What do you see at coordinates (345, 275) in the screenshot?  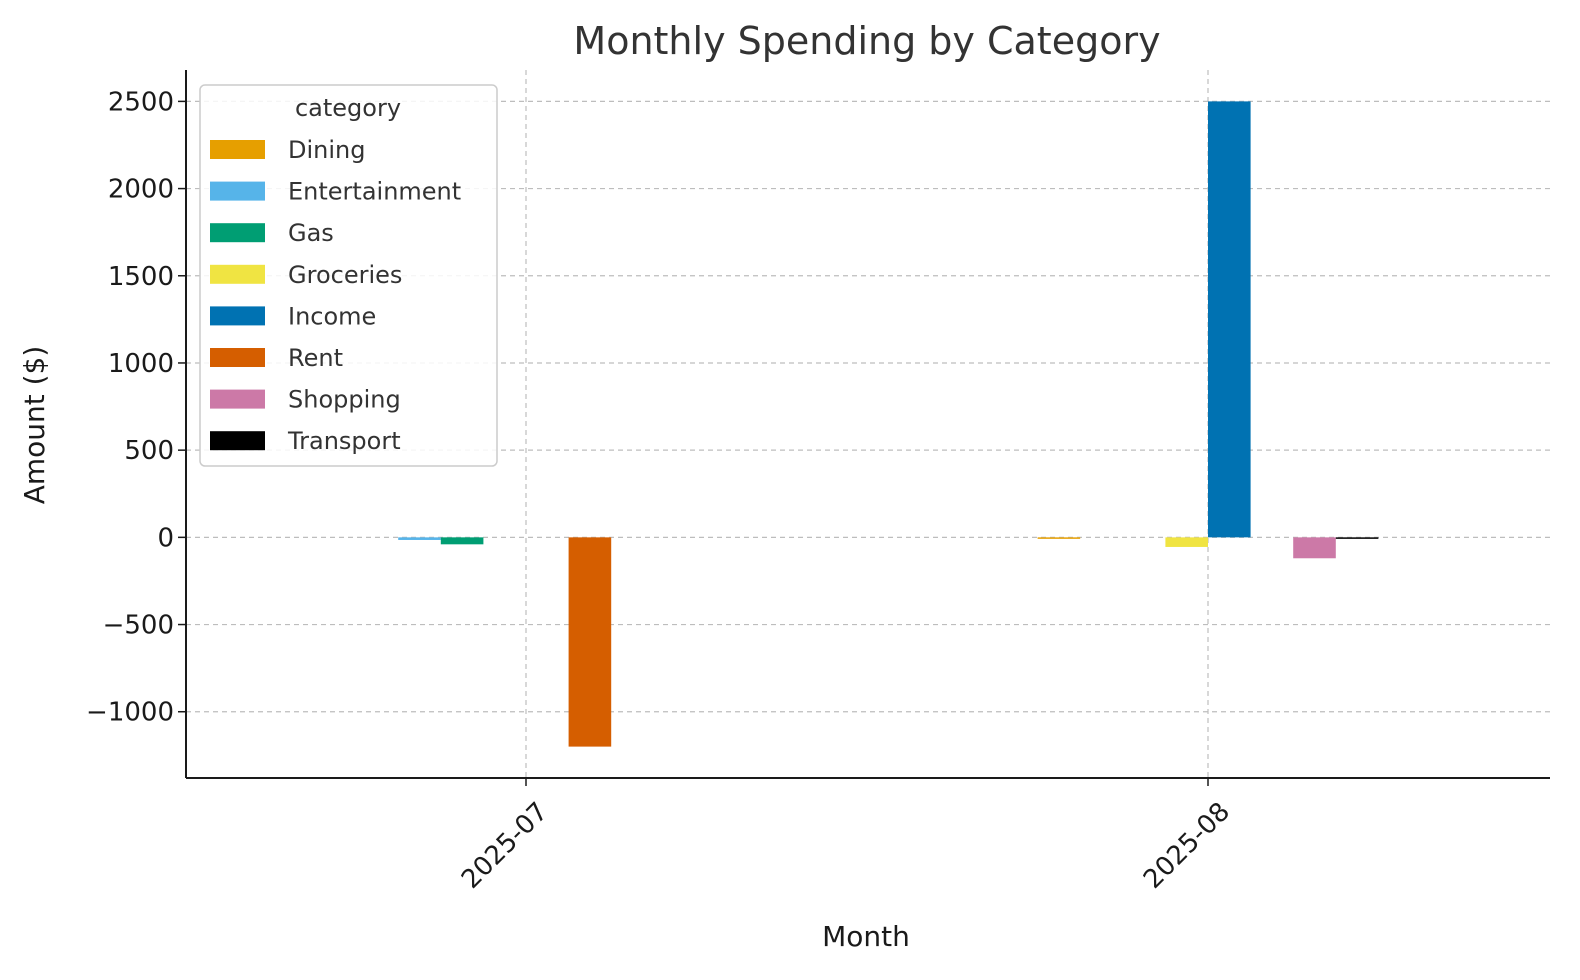 I see `legend-label-groceries: Groceries` at bounding box center [345, 275].